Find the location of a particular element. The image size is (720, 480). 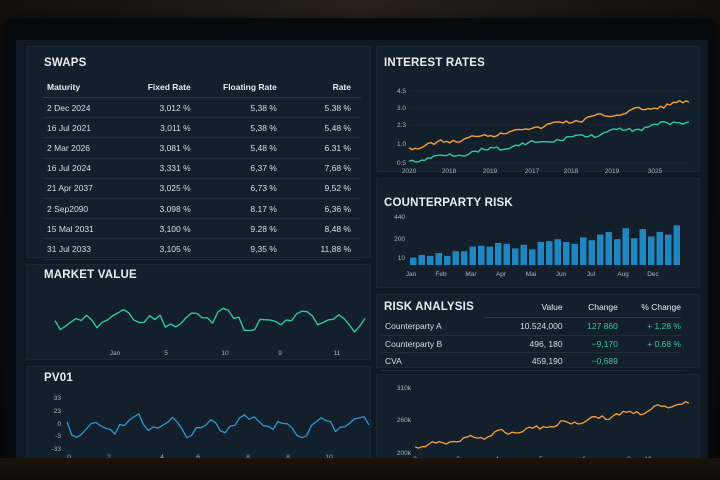

floating-rate-cell: 6,37 % is located at coordinates (233, 168).